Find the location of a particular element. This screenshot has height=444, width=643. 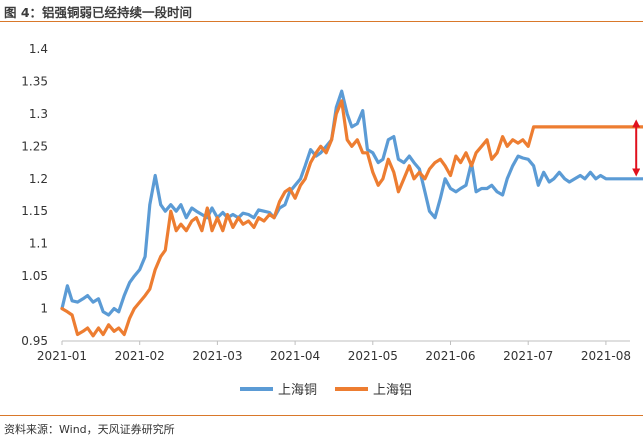

x-tick-label: 2021-06 is located at coordinates (450, 356).